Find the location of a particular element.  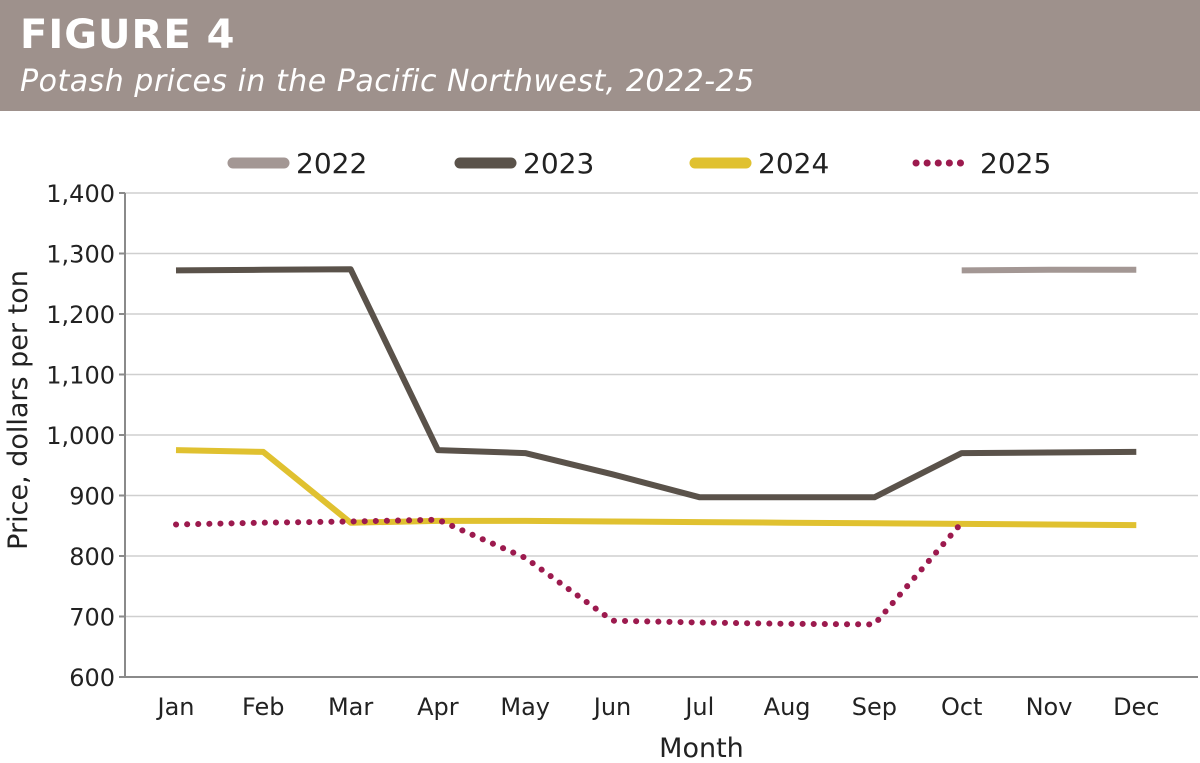

x-tick-label: Mar is located at coordinates (350, 707).